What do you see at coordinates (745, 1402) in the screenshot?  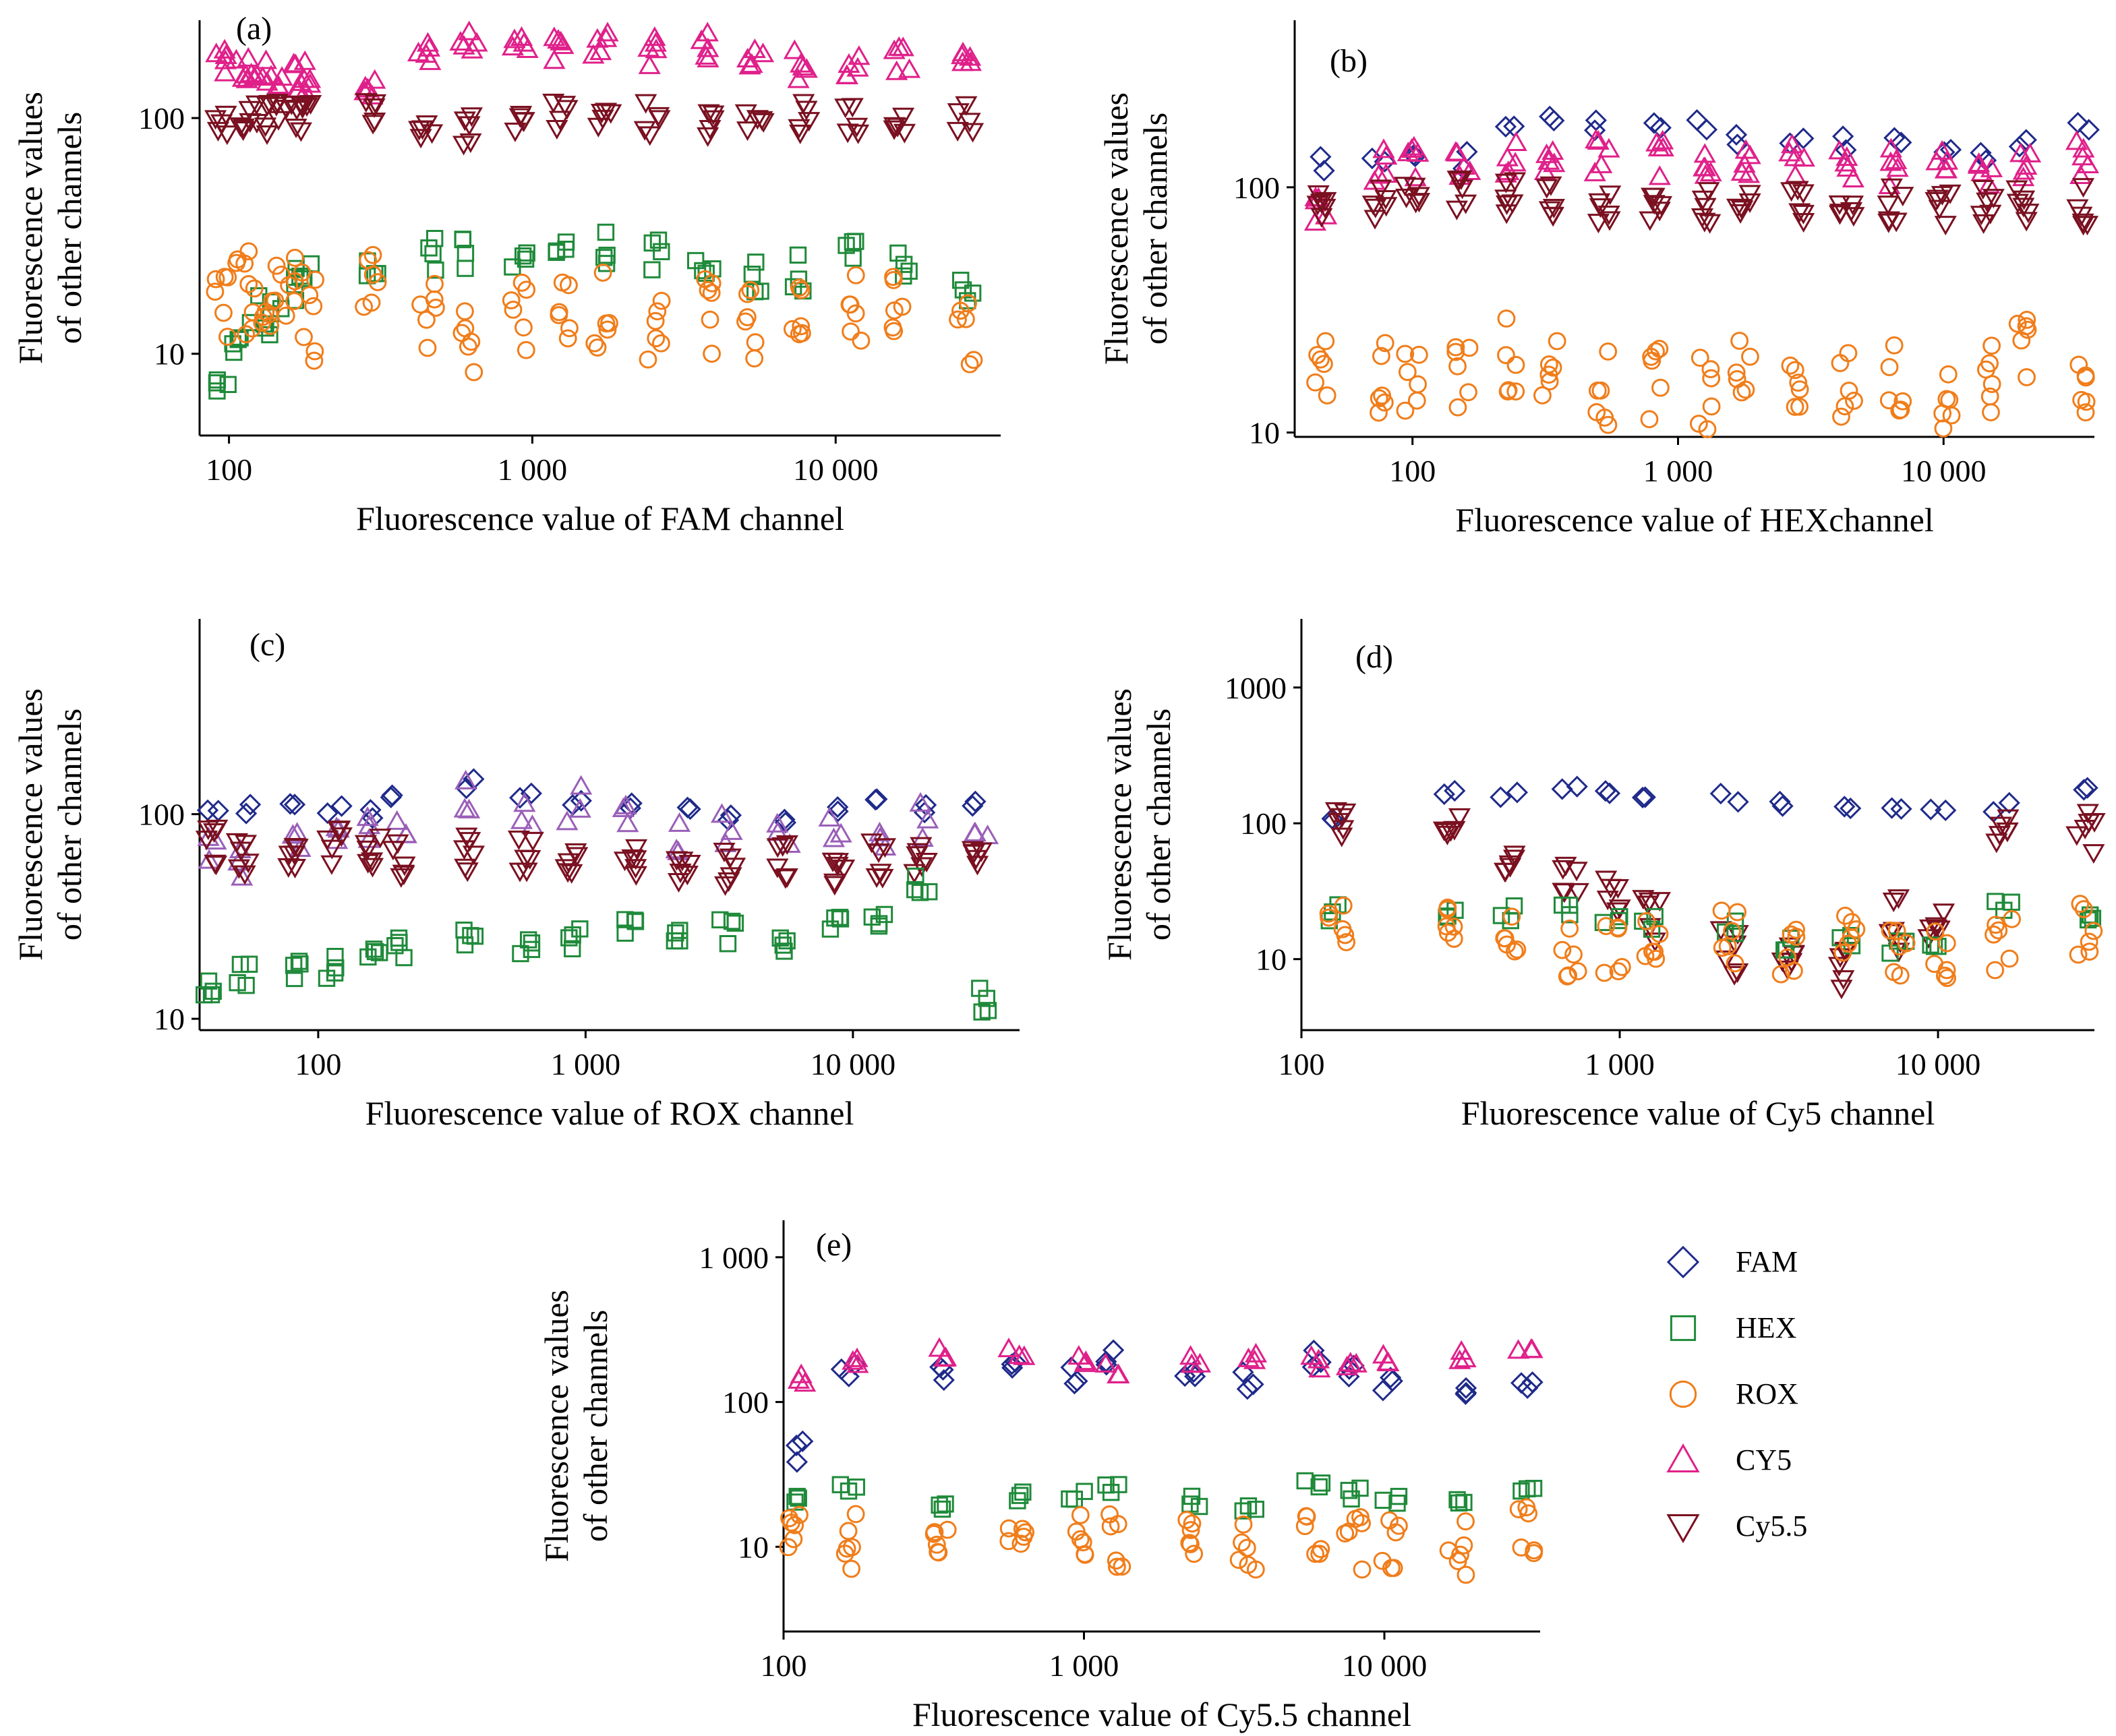 I see `y-tick-label: 100` at bounding box center [745, 1402].